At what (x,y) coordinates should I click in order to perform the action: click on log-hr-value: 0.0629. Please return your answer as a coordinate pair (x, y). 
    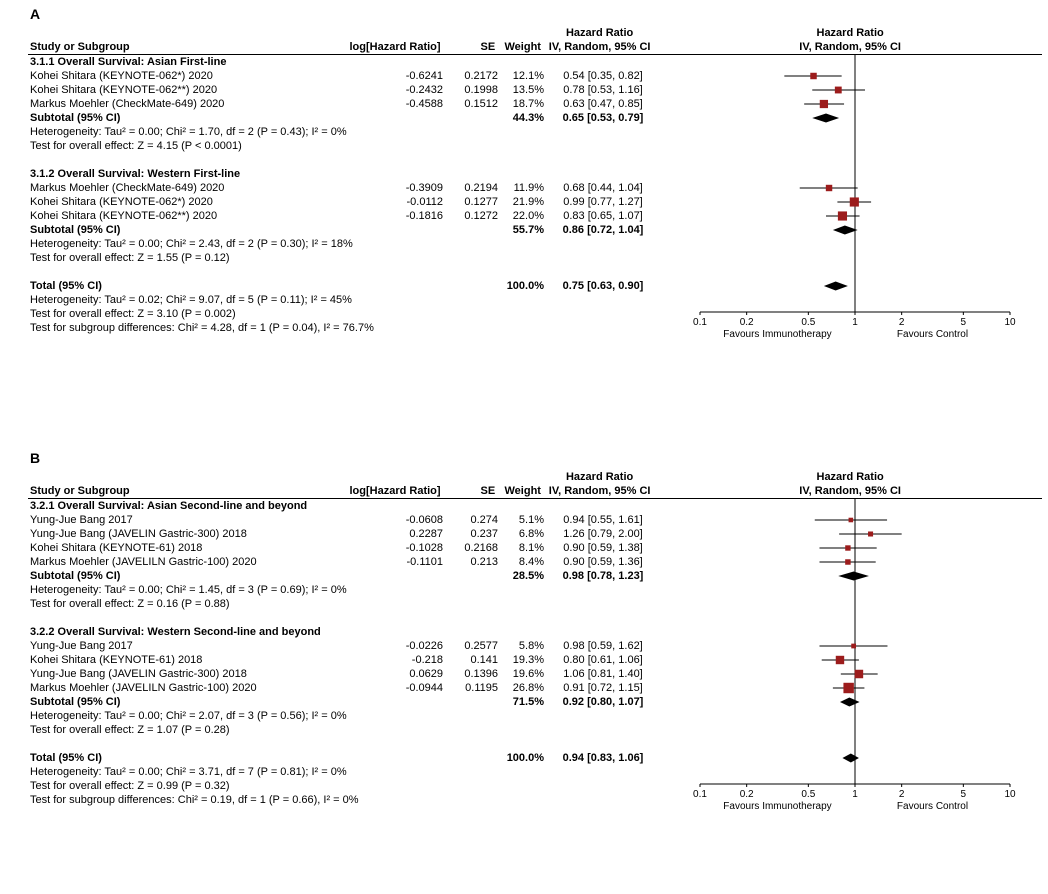
    Looking at the image, I should click on (426, 674).